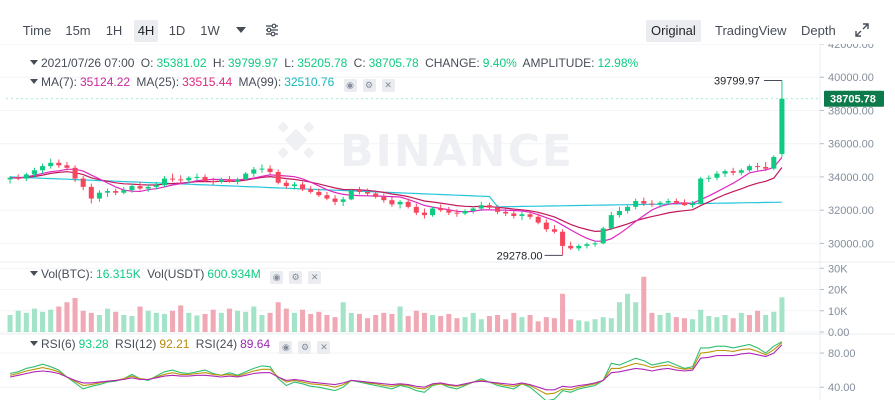 The image size is (895, 400). Describe the element at coordinates (842, 388) in the screenshot. I see `y-tick-label: 40.00` at that location.